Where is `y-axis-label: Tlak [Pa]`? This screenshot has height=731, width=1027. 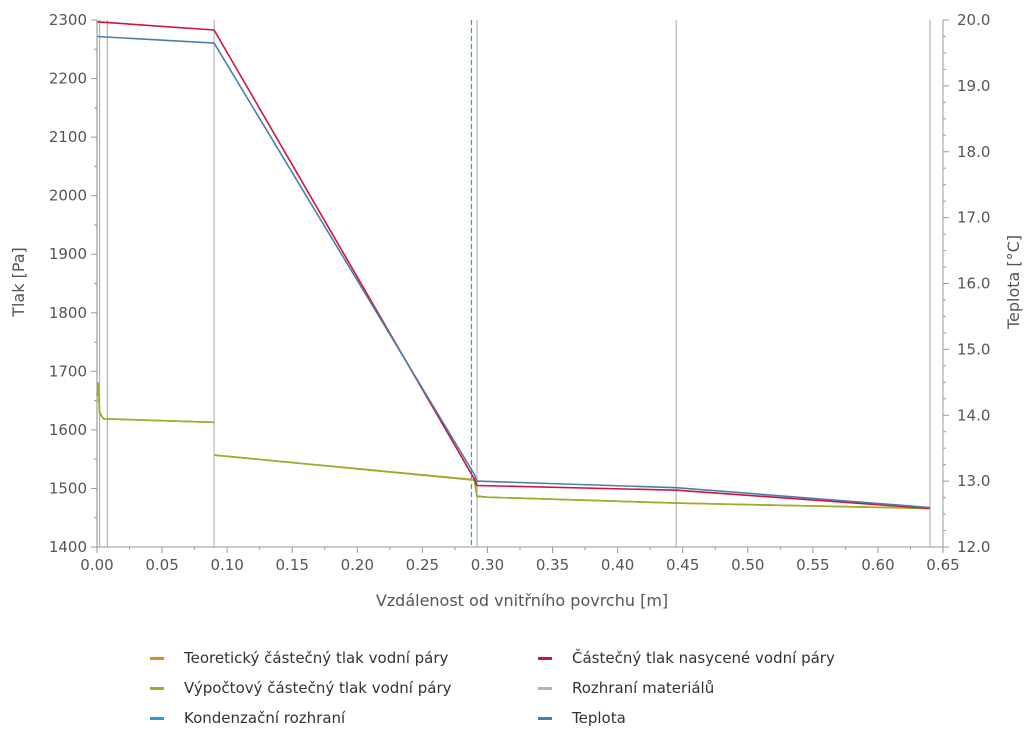
y-axis-label: Tlak [Pa] is located at coordinates (18, 282).